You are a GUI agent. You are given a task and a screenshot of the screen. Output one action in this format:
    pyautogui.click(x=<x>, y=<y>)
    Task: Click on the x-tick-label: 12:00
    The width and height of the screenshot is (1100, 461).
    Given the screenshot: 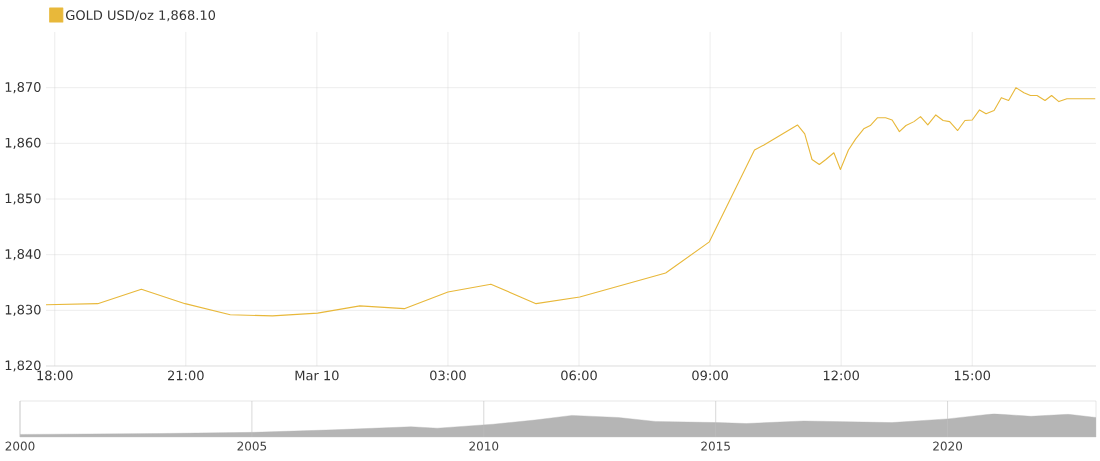 What is the action you would take?
    pyautogui.click(x=841, y=375)
    